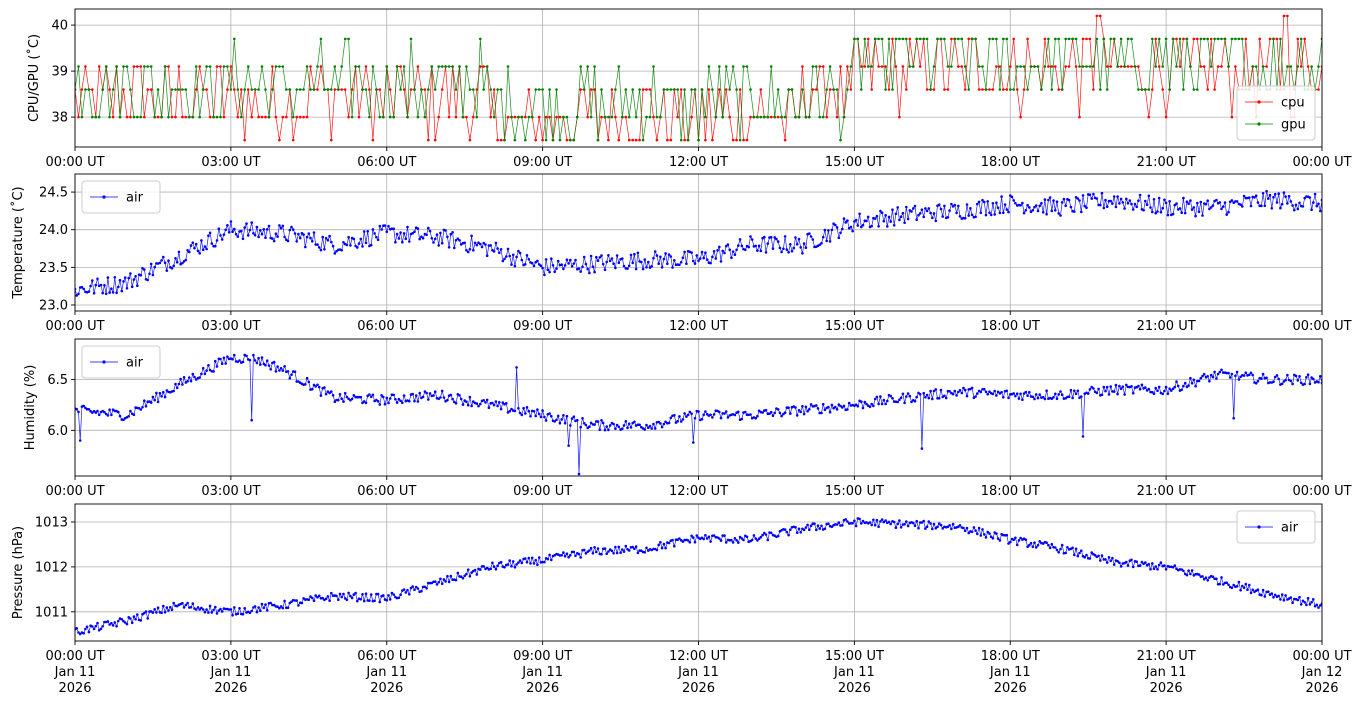 The width and height of the screenshot is (1363, 707). Describe the element at coordinates (104, 197) in the screenshot. I see `legend-marker-air` at that location.